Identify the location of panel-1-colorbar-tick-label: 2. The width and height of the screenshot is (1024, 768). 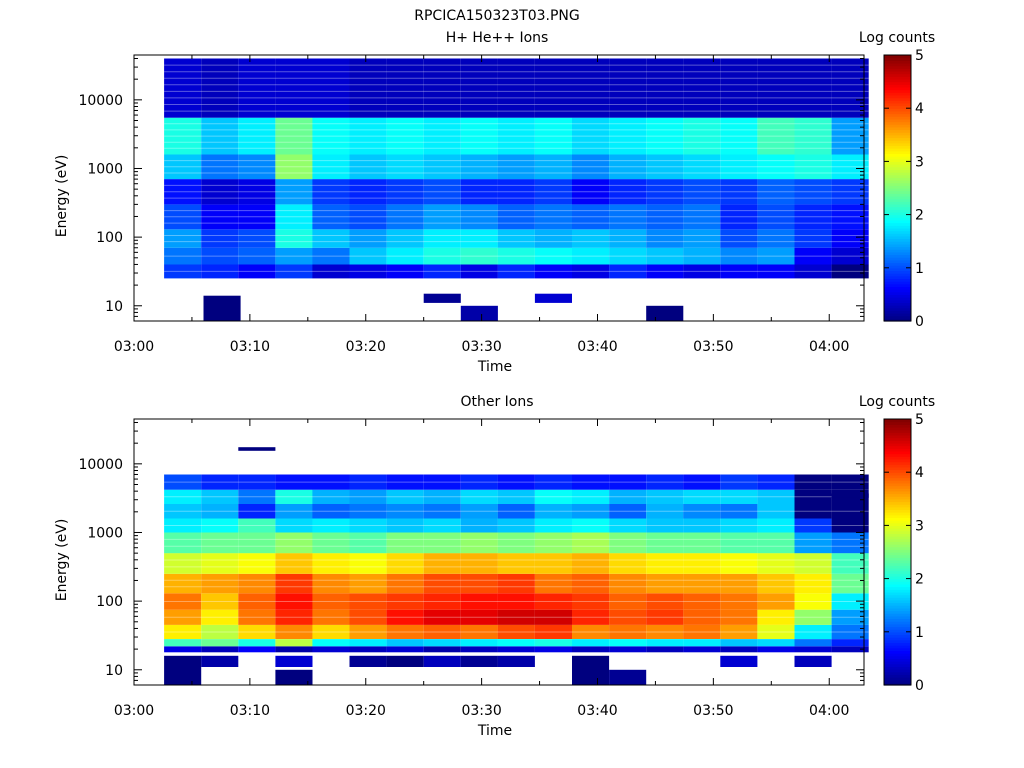
(919, 216).